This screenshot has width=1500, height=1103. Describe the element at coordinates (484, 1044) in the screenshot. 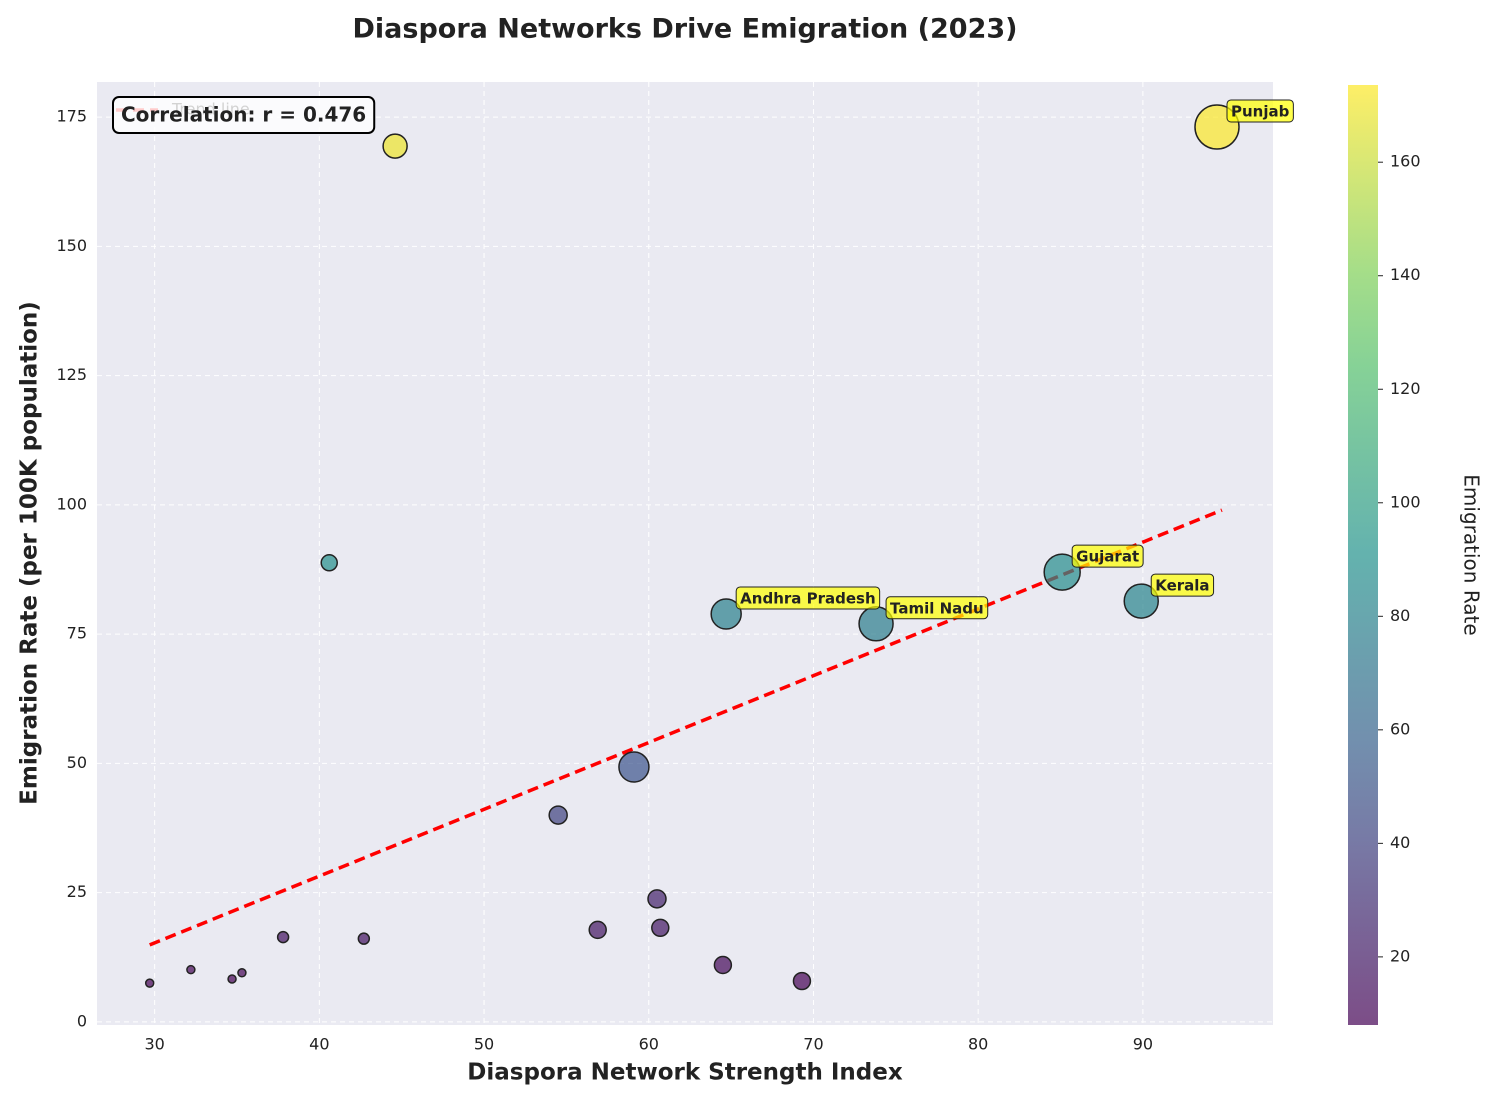

I see `x-tick-label: 50` at that location.